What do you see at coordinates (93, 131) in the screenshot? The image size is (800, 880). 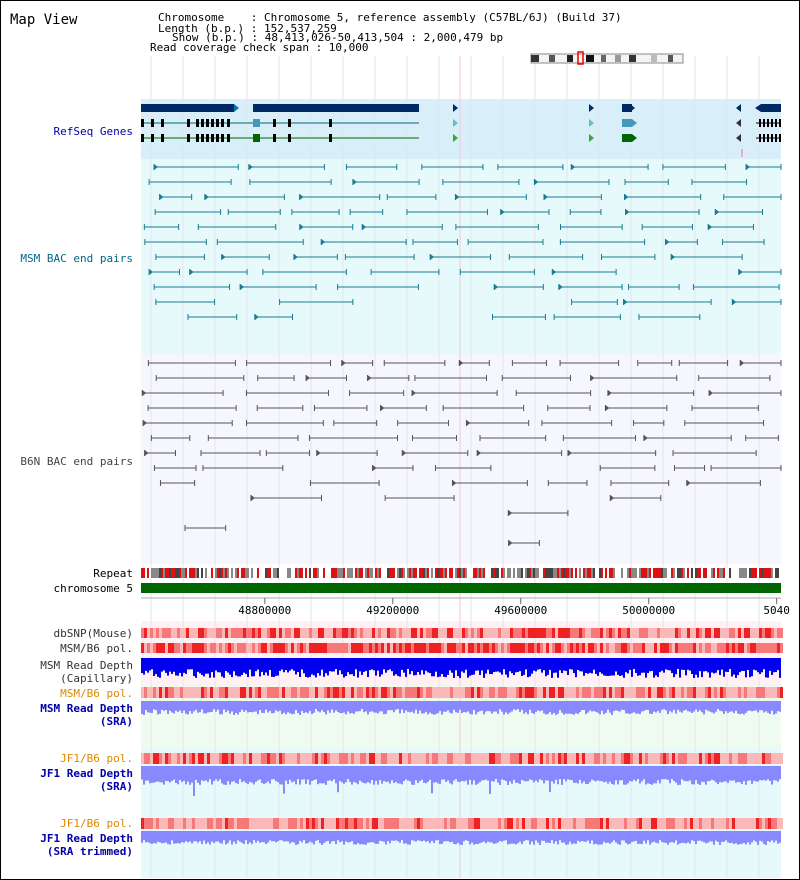 I see `track-label-refseq: RefSeq Genes` at bounding box center [93, 131].